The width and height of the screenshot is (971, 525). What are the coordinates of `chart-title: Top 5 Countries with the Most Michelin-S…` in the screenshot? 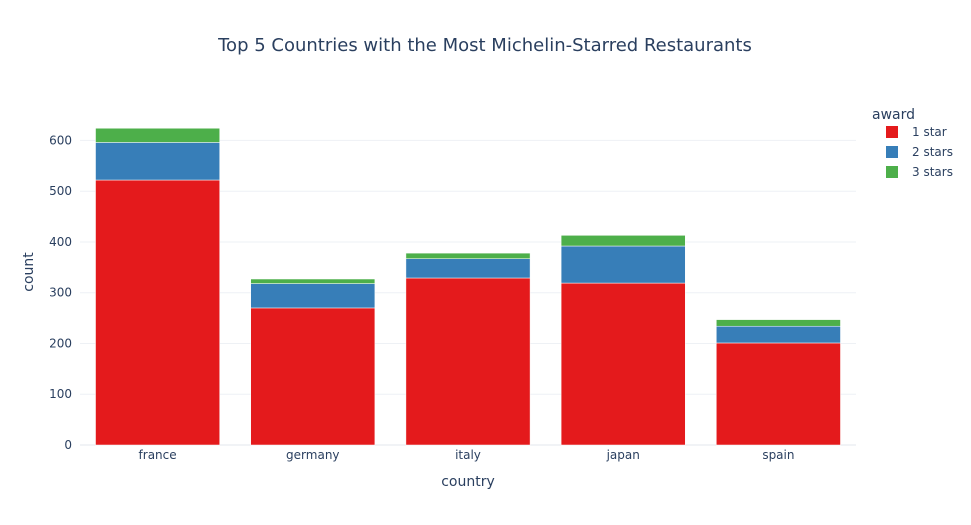 It's located at (484, 45).